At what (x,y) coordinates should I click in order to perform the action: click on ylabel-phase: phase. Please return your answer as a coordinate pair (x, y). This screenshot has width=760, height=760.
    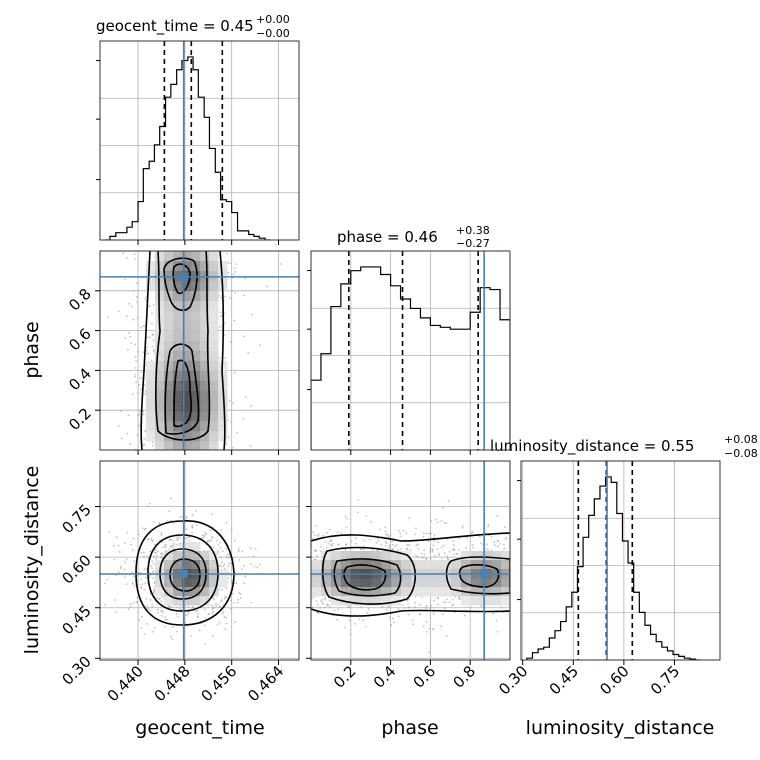
    Looking at the image, I should click on (32, 349).